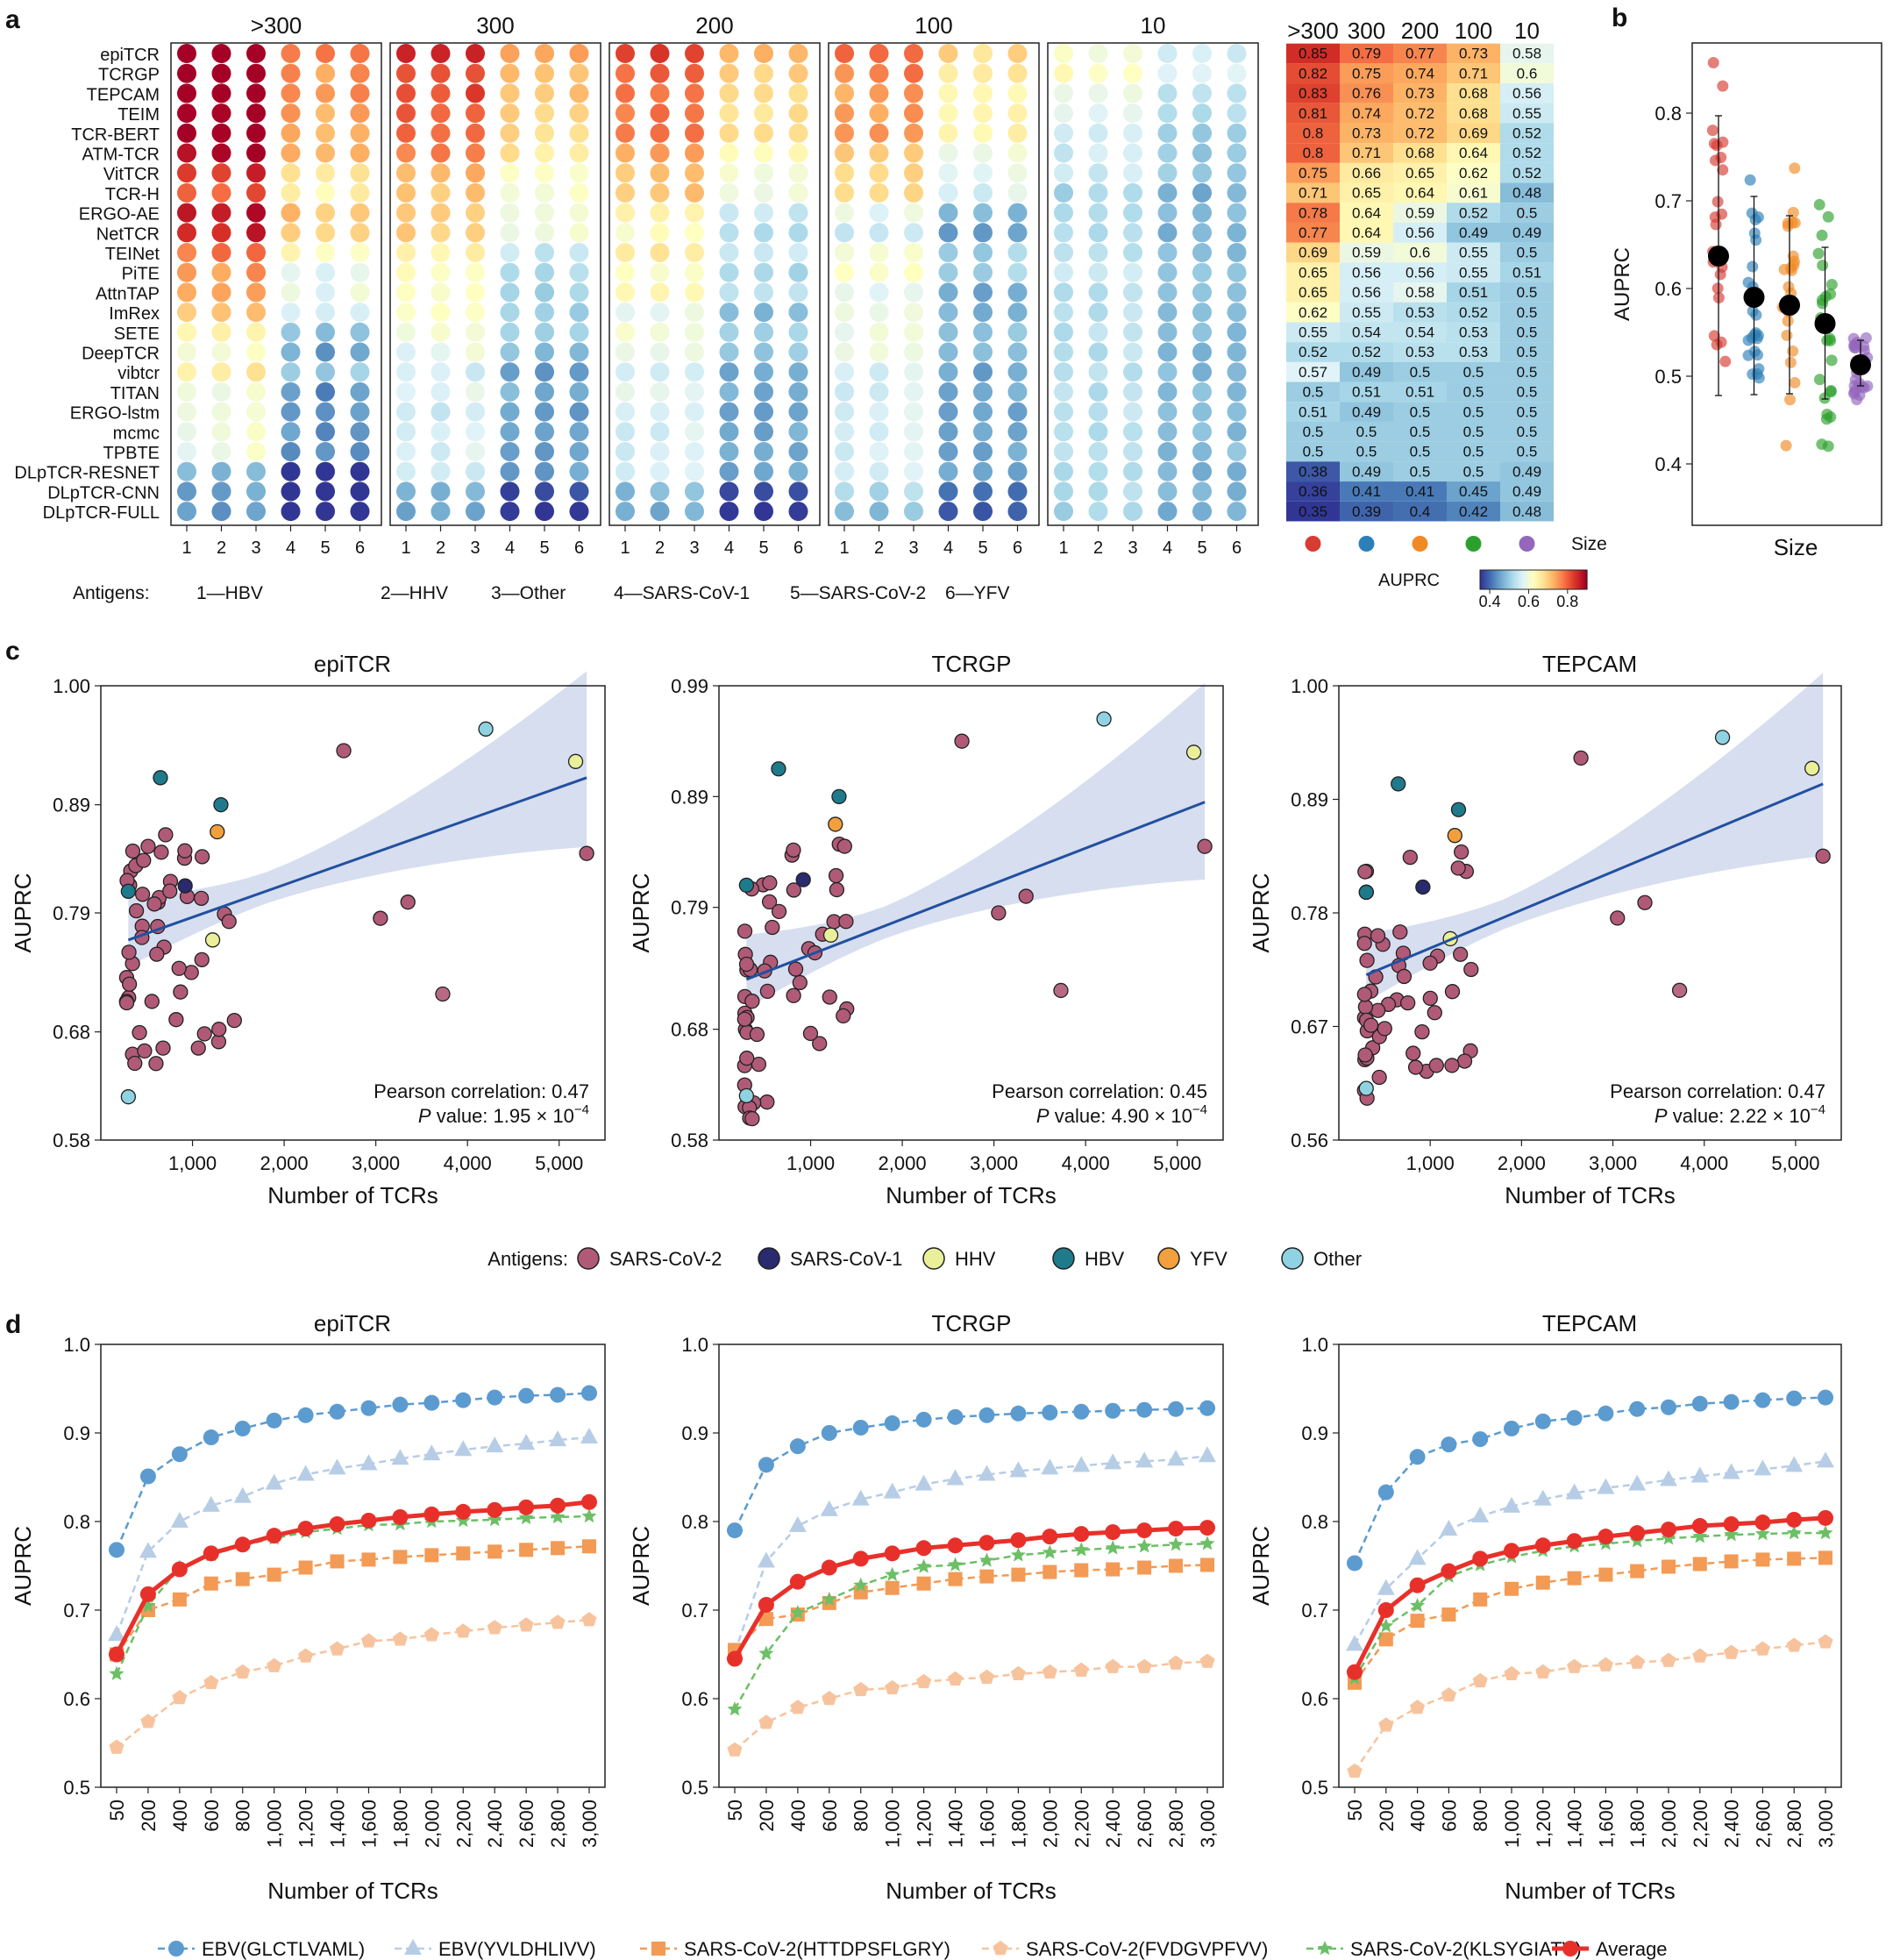  Describe the element at coordinates (12, 651) in the screenshot. I see `panel-letter-c: c` at that location.